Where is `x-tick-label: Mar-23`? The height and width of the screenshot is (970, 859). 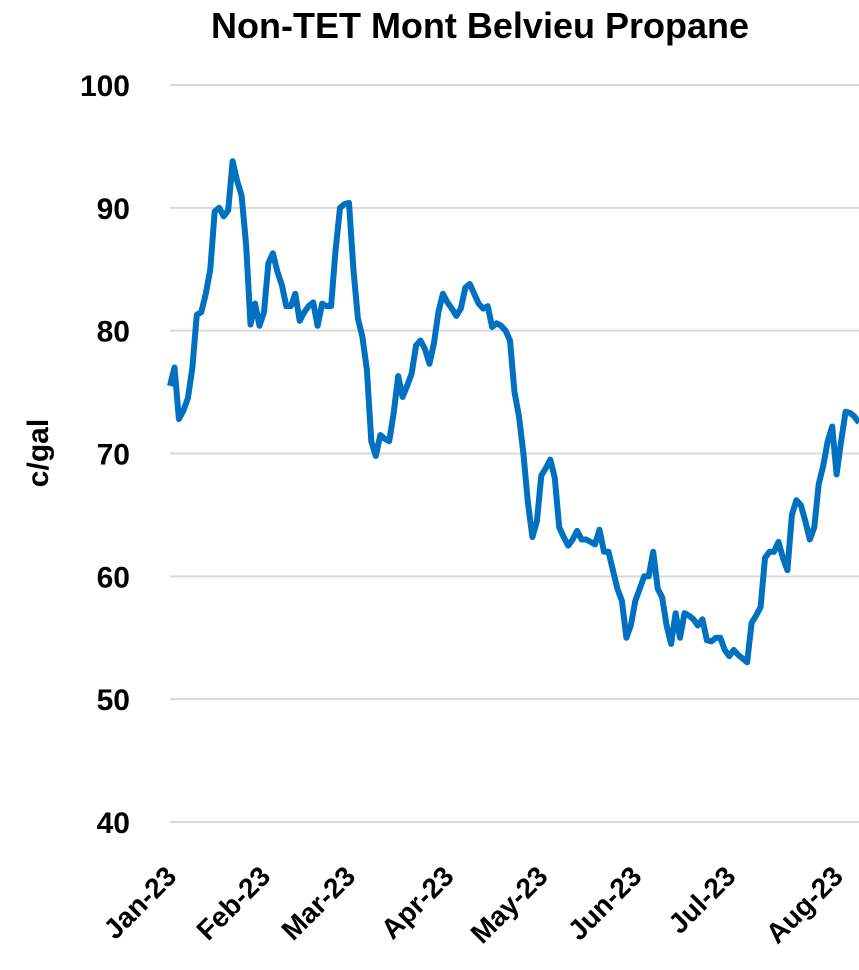 x-tick-label: Mar-23 is located at coordinates (318, 903).